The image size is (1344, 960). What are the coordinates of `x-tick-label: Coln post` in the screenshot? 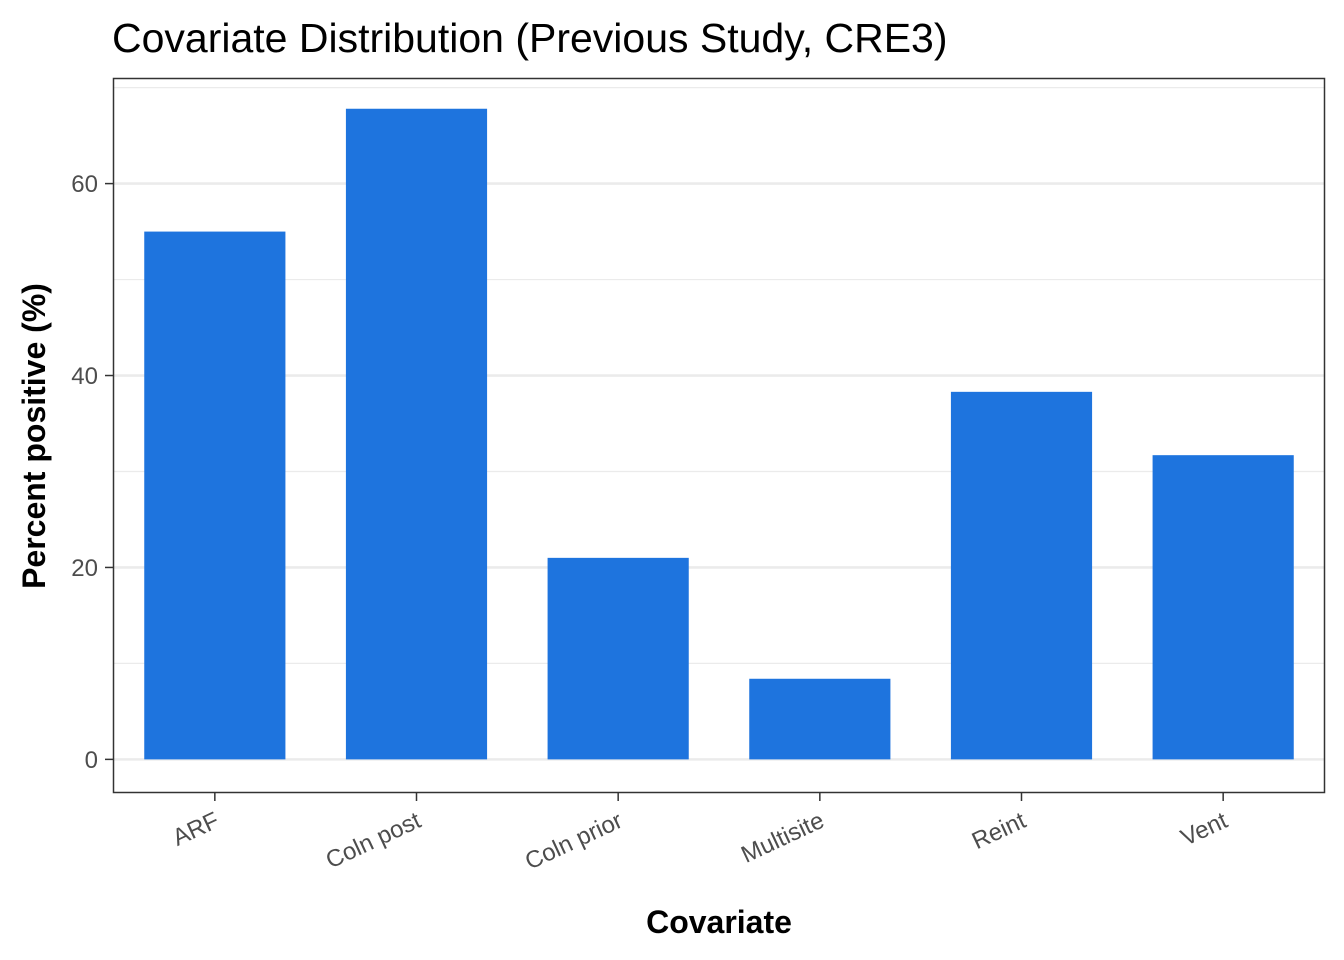 It's located at (374, 840).